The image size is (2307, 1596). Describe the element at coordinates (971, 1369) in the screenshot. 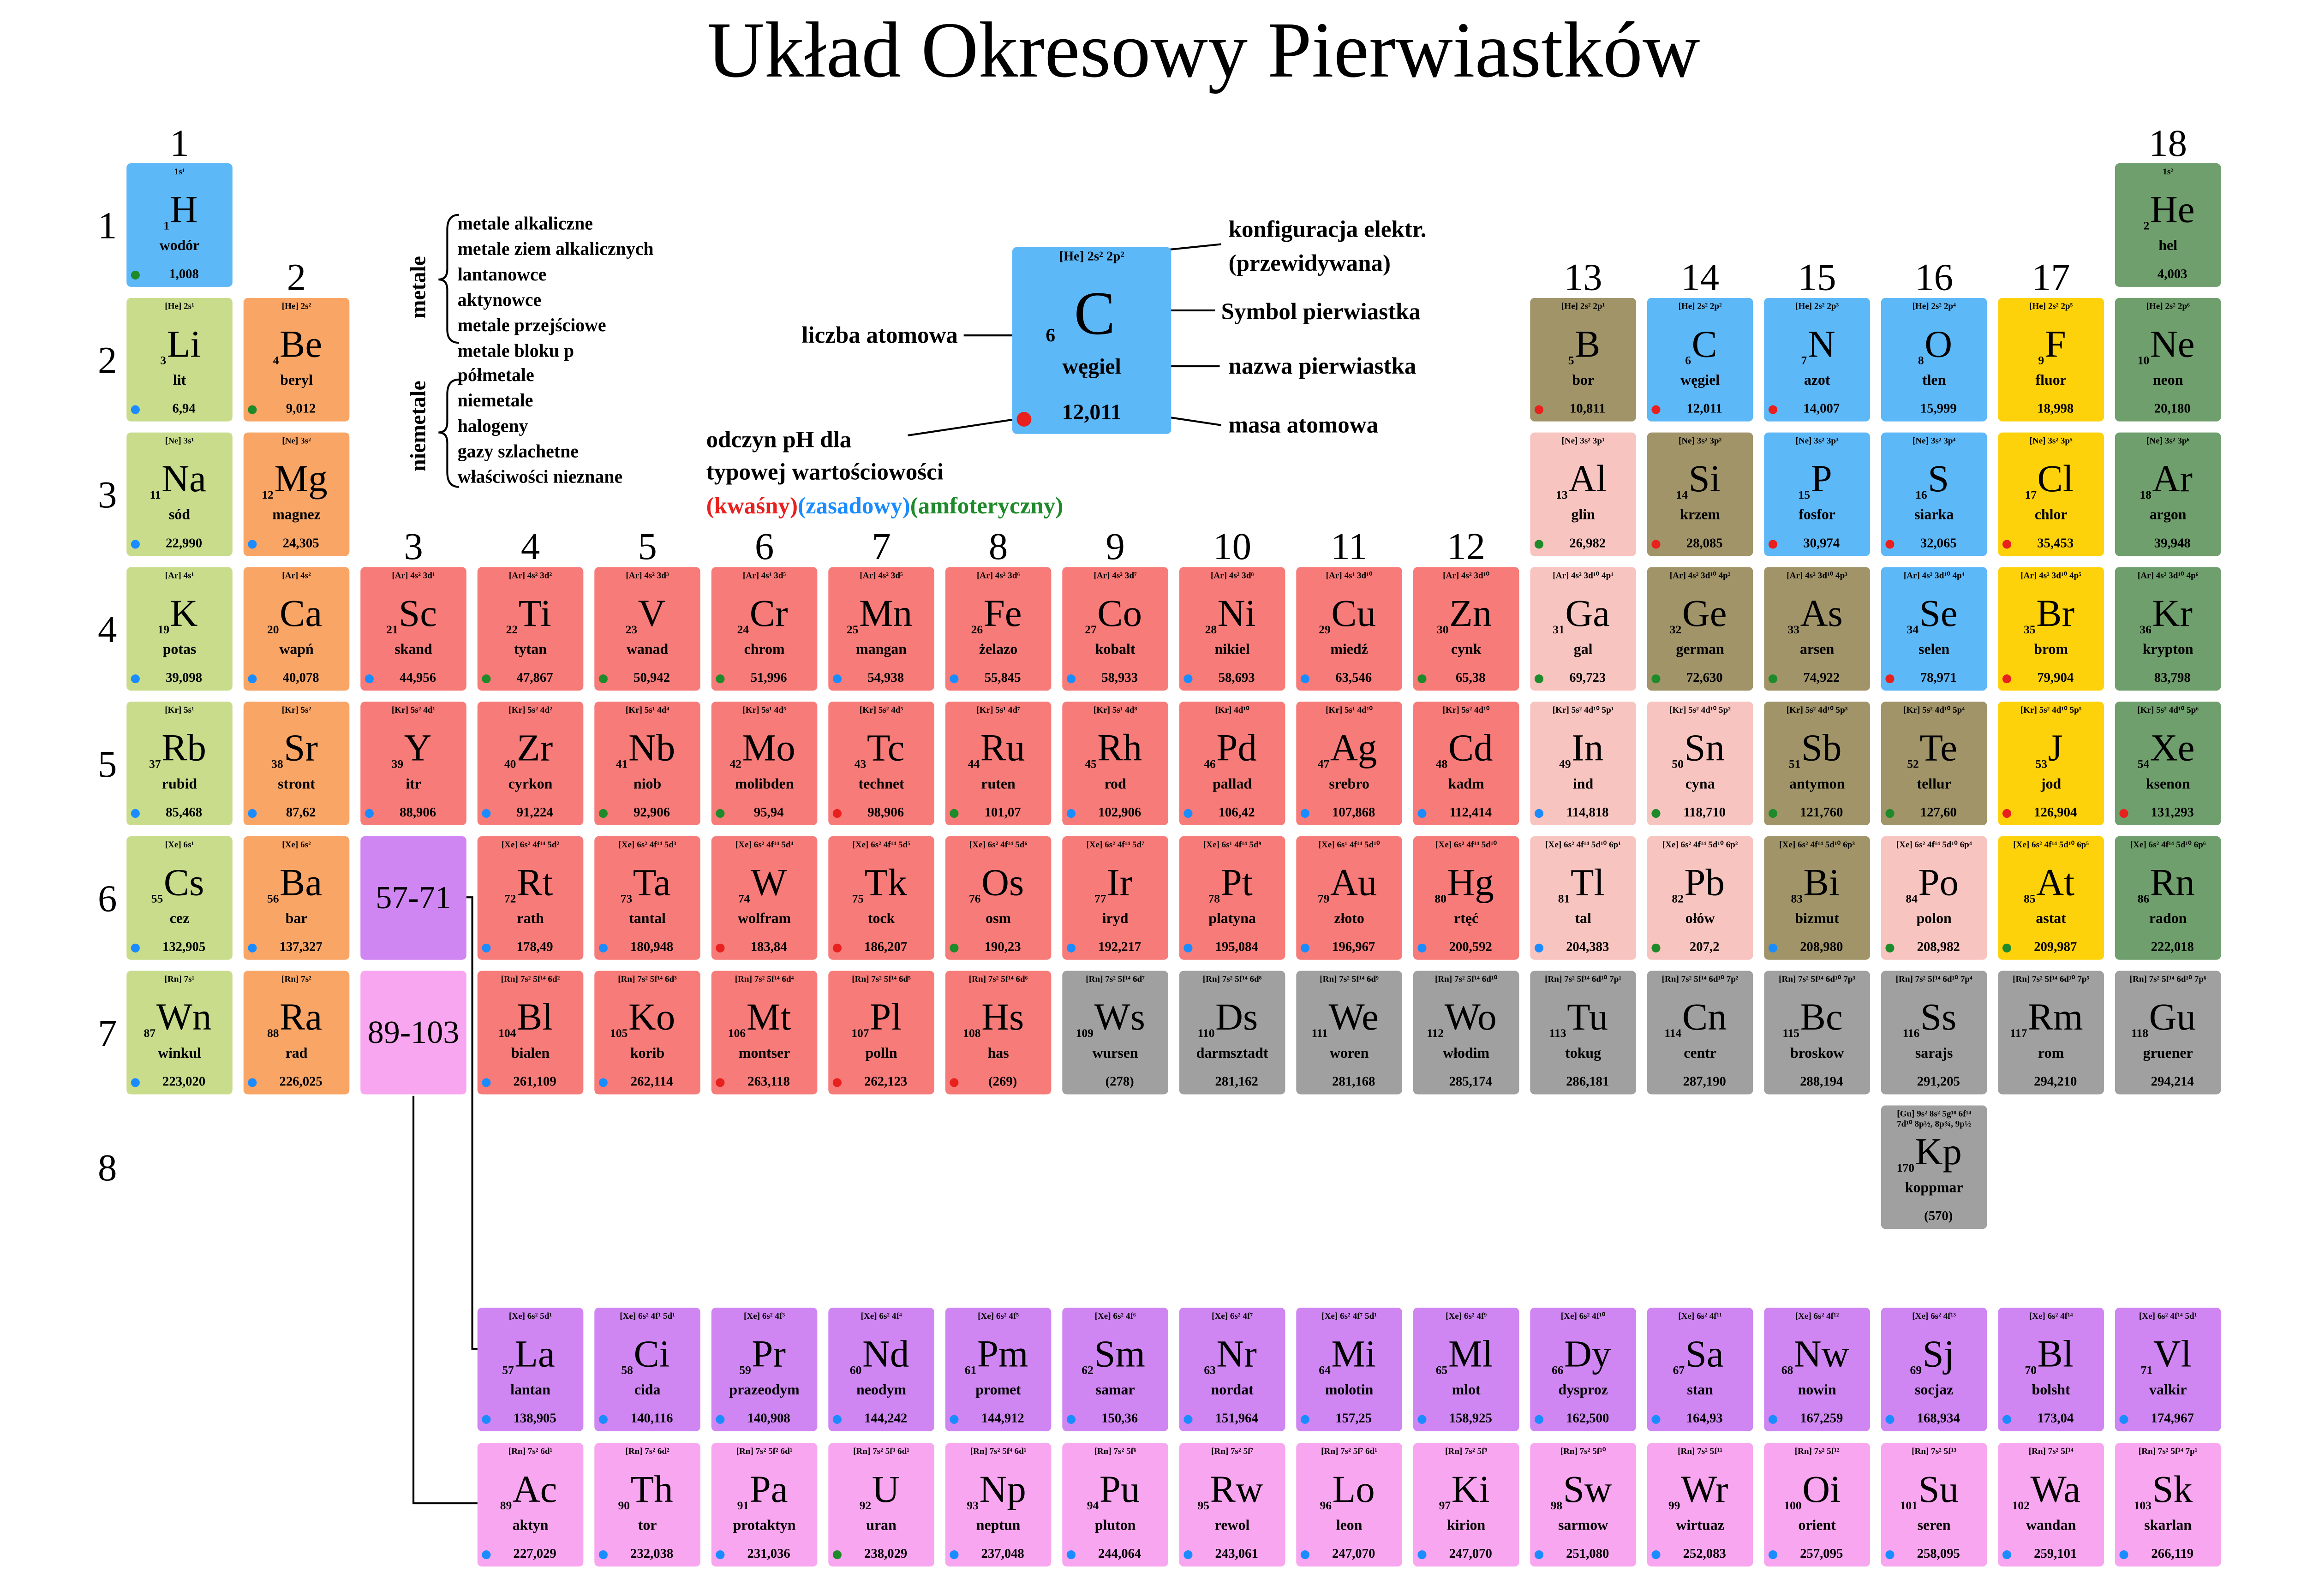

I see `atomic-number: 61` at that location.